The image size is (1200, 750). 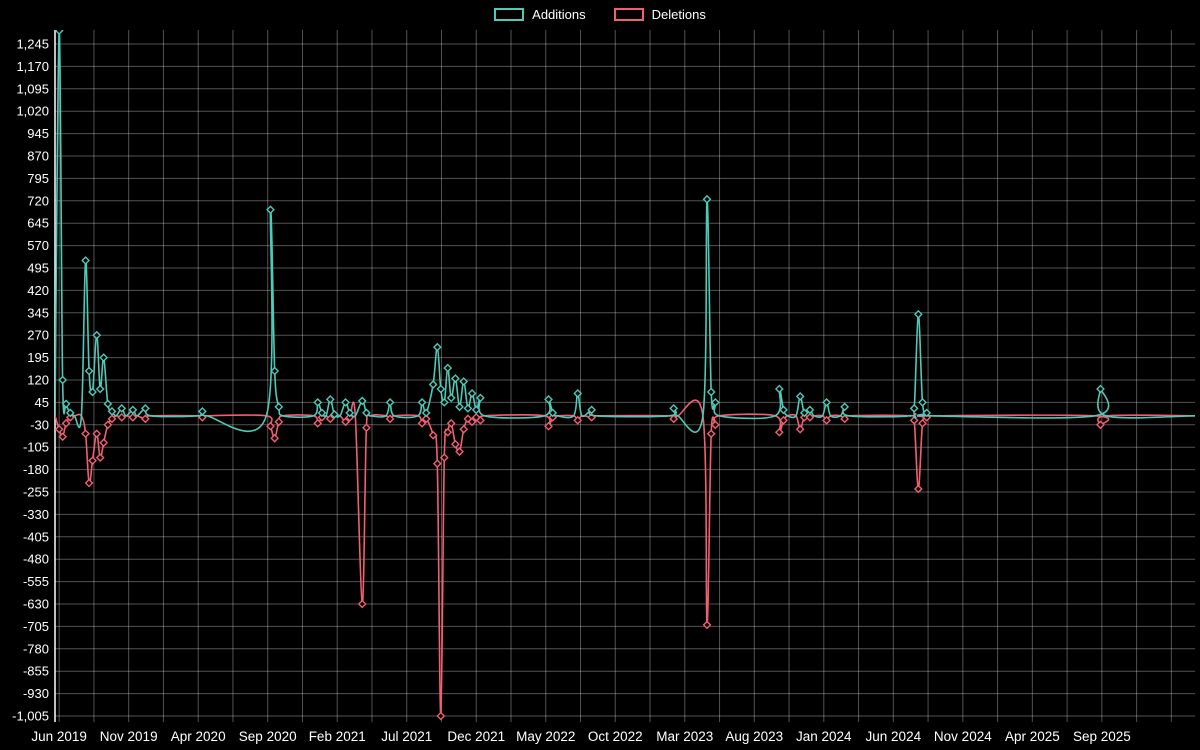 What do you see at coordinates (36, 492) in the screenshot?
I see `y-tick-label: -255` at bounding box center [36, 492].